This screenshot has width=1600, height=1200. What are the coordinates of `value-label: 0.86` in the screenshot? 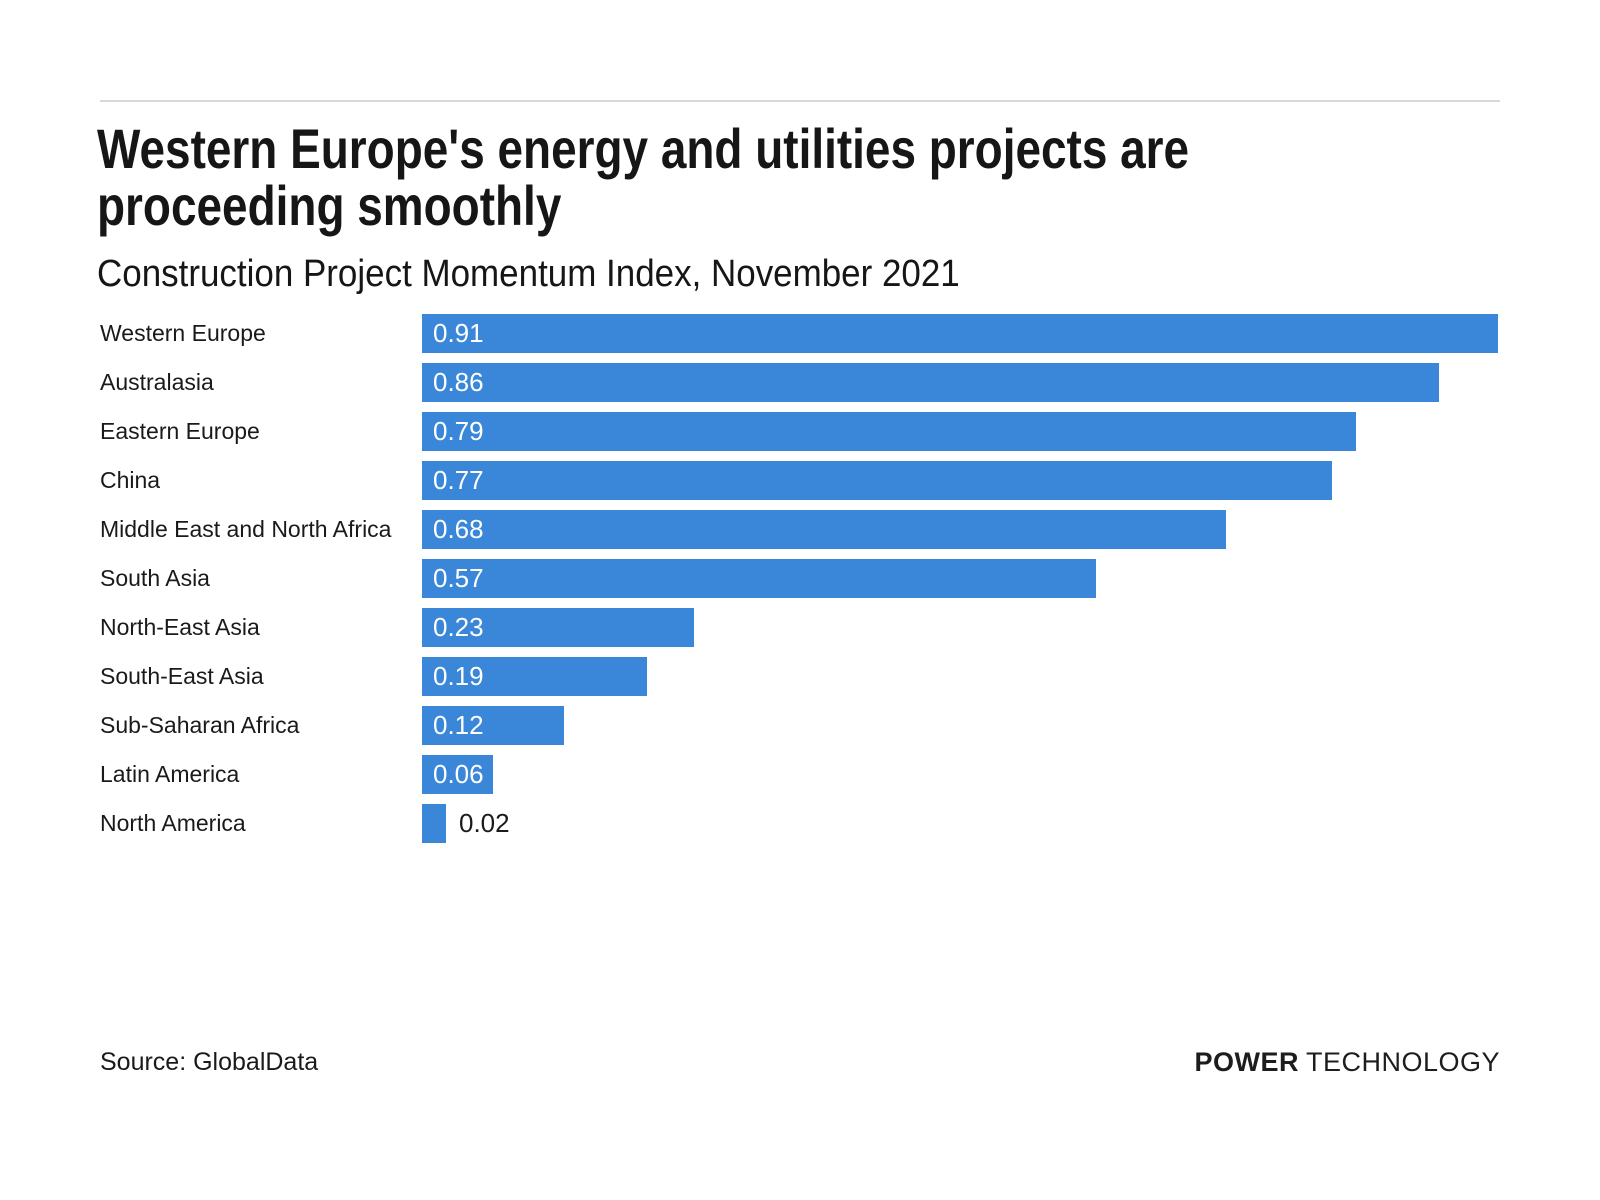 It's located at (458, 382).